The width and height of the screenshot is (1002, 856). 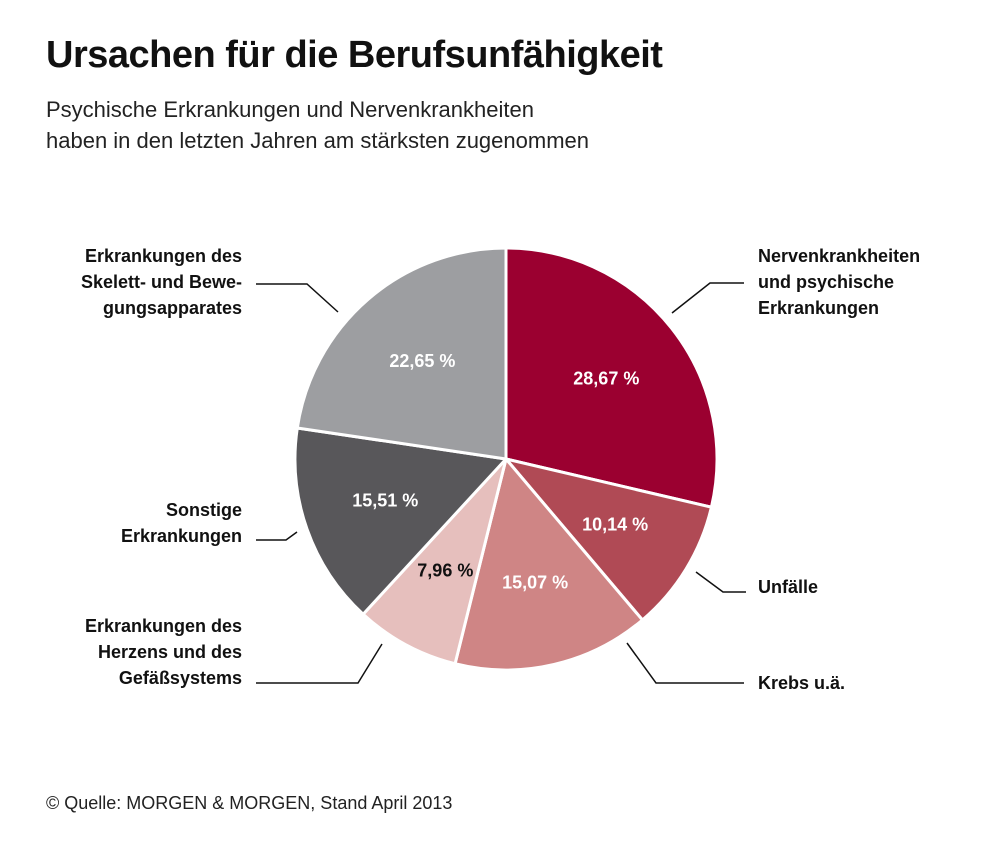 I want to click on leader-line-herz, so click(x=319, y=663).